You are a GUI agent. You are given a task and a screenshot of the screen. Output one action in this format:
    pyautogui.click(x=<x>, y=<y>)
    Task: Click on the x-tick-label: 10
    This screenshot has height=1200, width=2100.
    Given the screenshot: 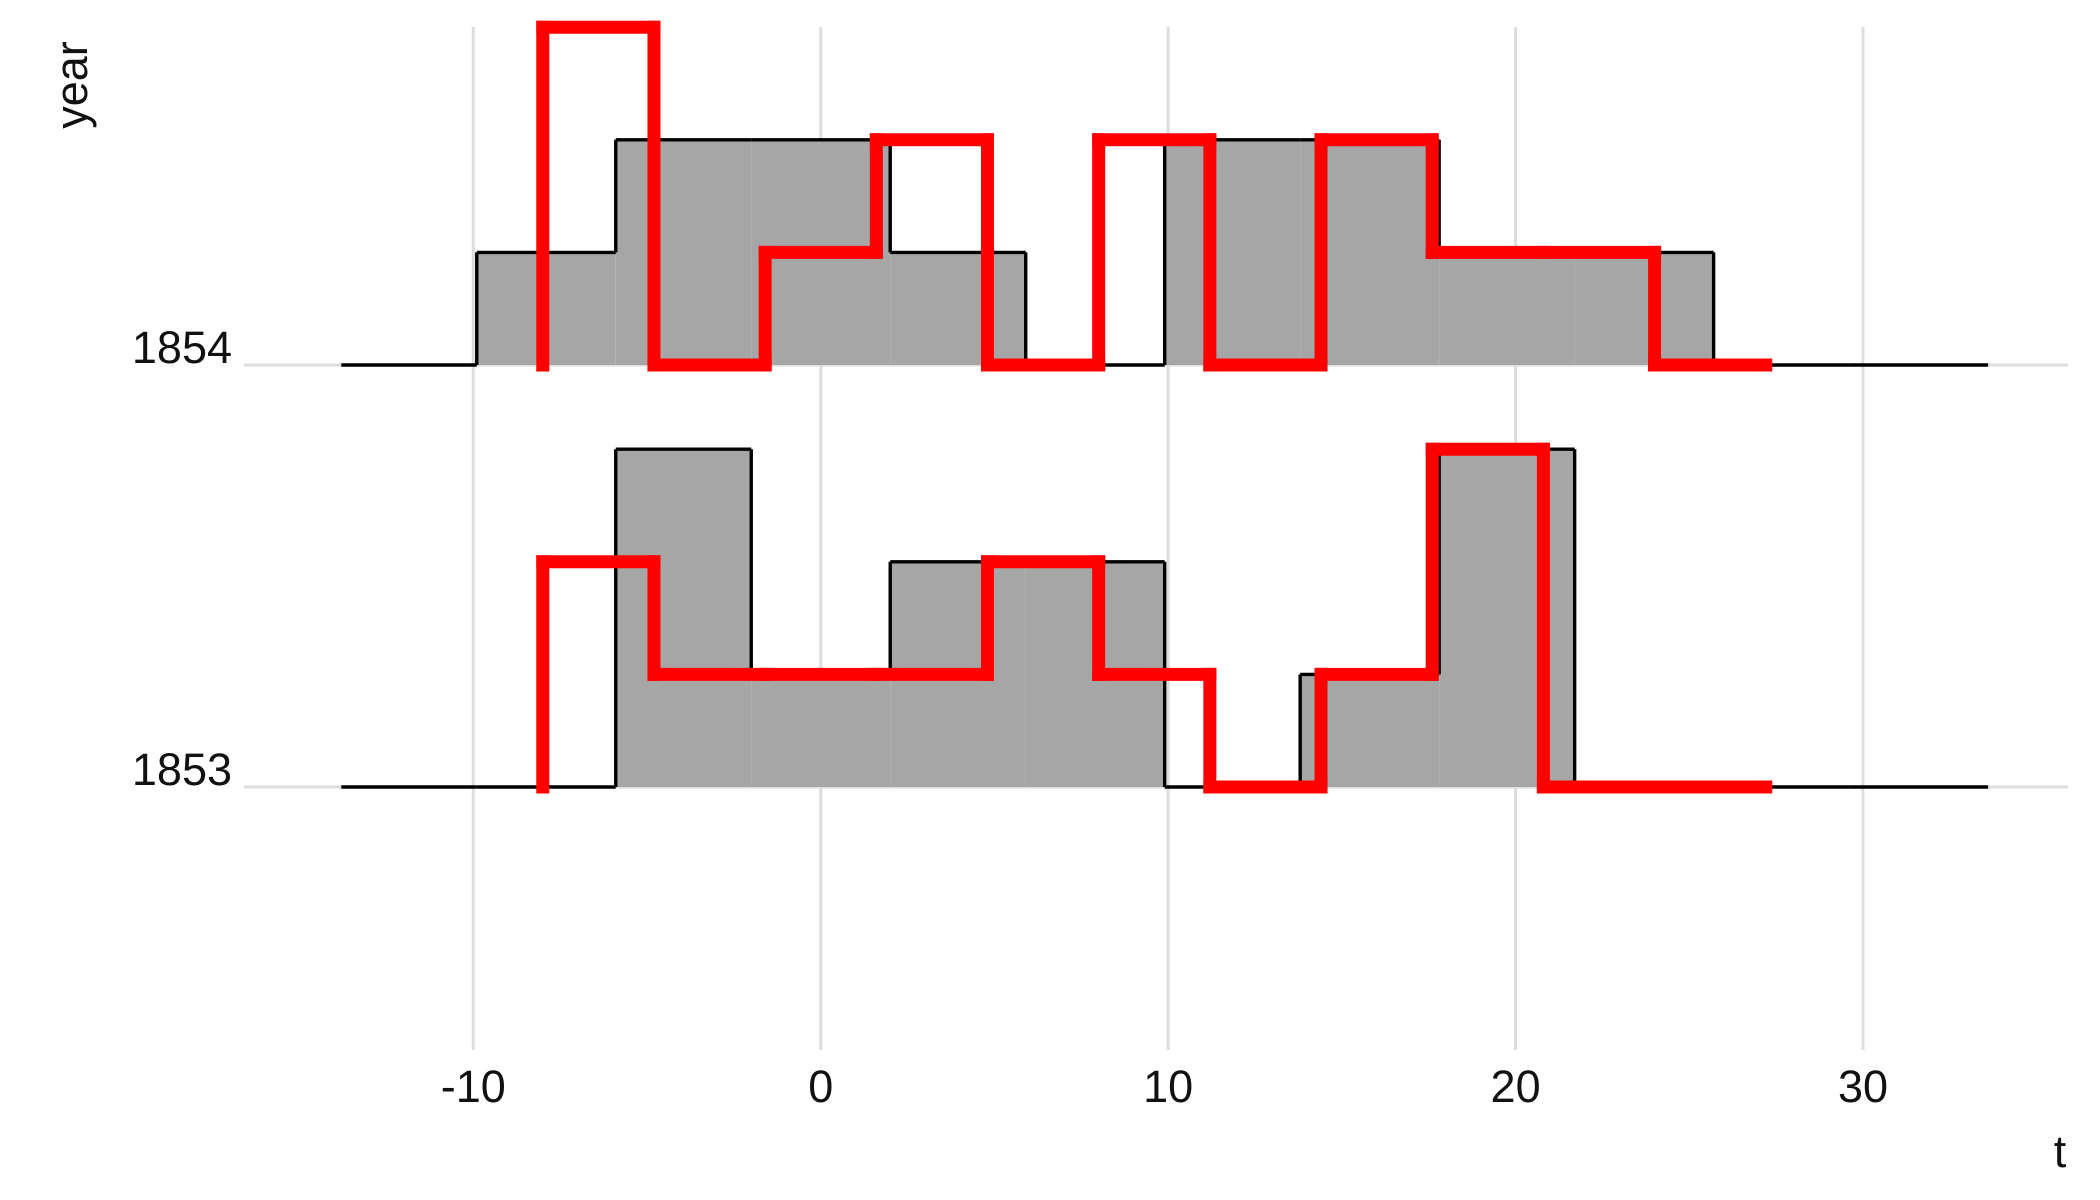 What is the action you would take?
    pyautogui.click(x=1168, y=1086)
    